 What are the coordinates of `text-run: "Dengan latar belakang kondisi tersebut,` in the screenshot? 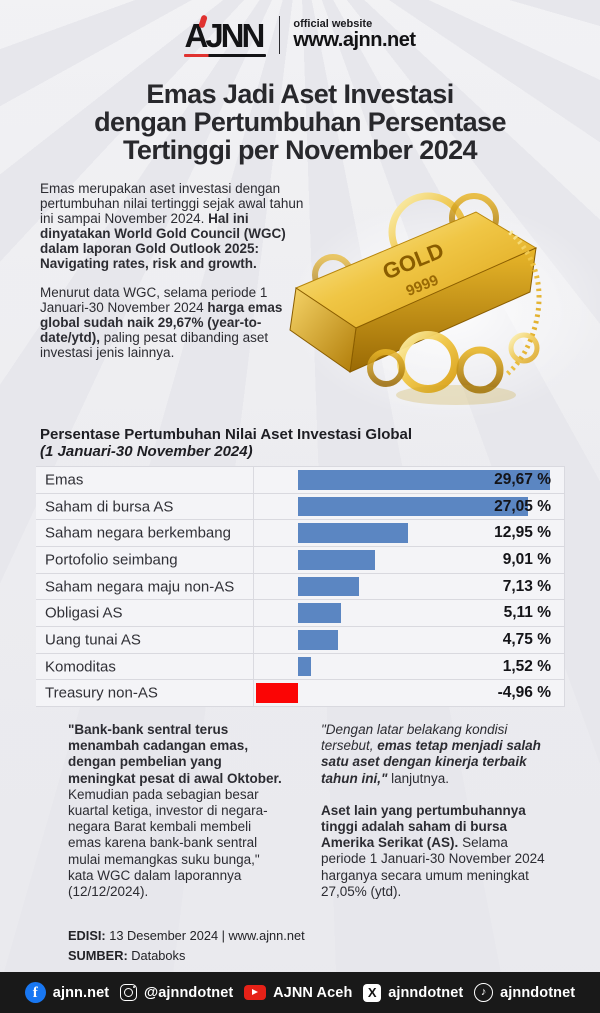 It's located at (414, 738).